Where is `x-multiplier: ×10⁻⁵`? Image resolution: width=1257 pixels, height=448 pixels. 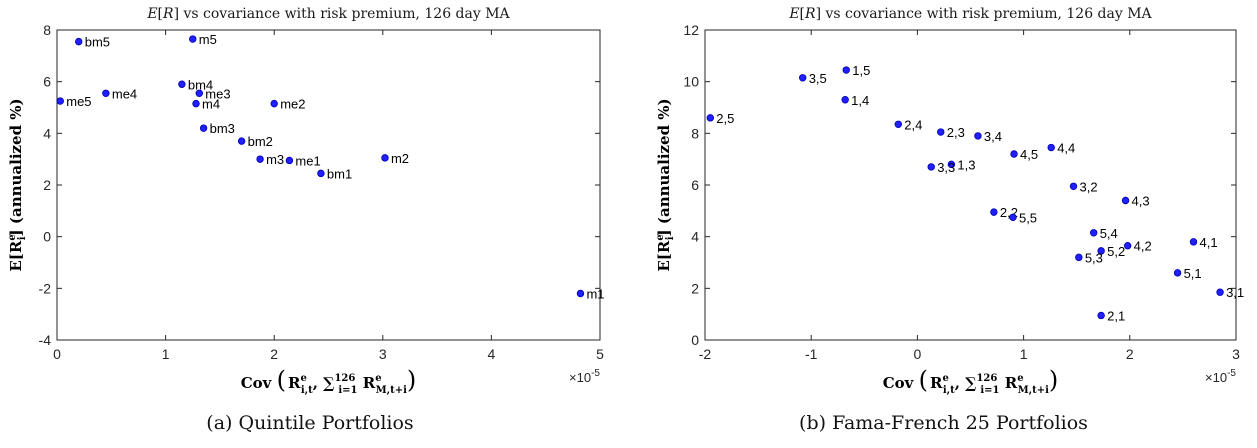 x-multiplier: ×10⁻⁵ is located at coordinates (584, 376).